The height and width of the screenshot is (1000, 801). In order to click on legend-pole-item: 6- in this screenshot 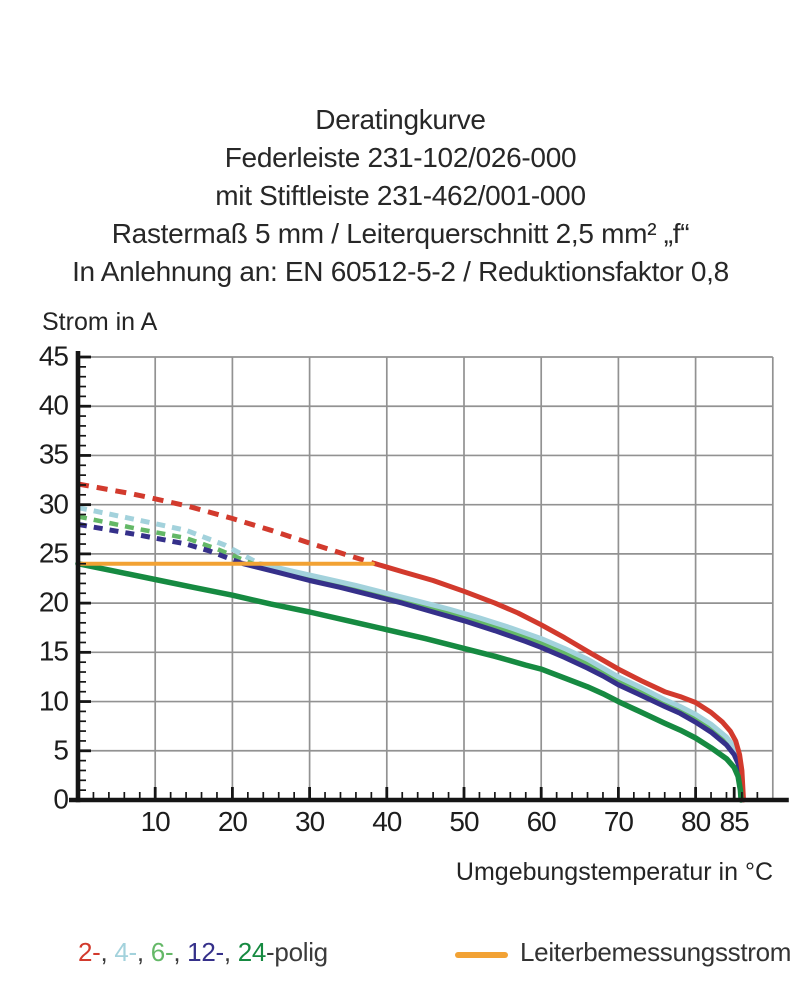, I will do `click(162, 952)`.